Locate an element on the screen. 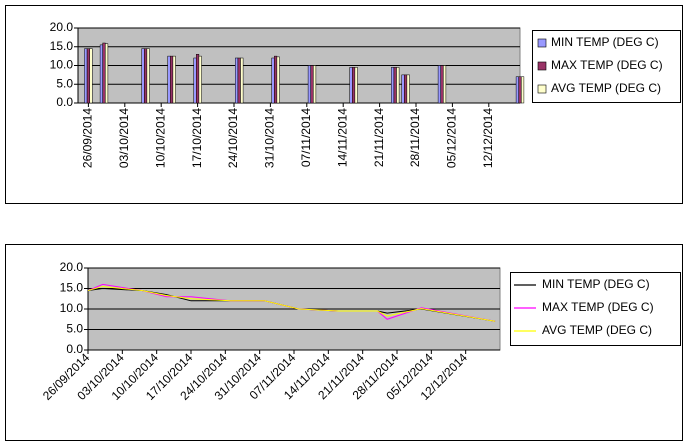 The width and height of the screenshot is (688, 445). x-tick-label: 17/10/2014 is located at coordinates (197, 138).